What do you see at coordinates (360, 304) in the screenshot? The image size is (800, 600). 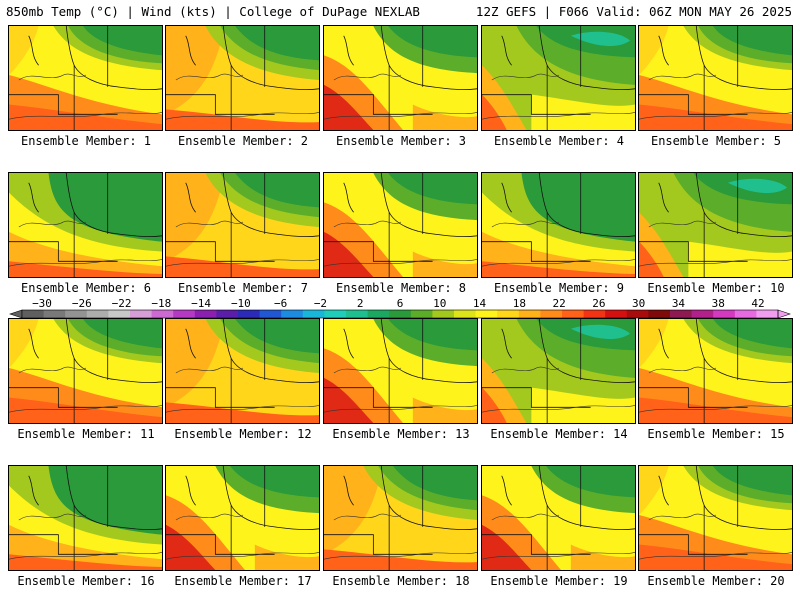 I see `colorbar-tick-label: 2` at bounding box center [360, 304].